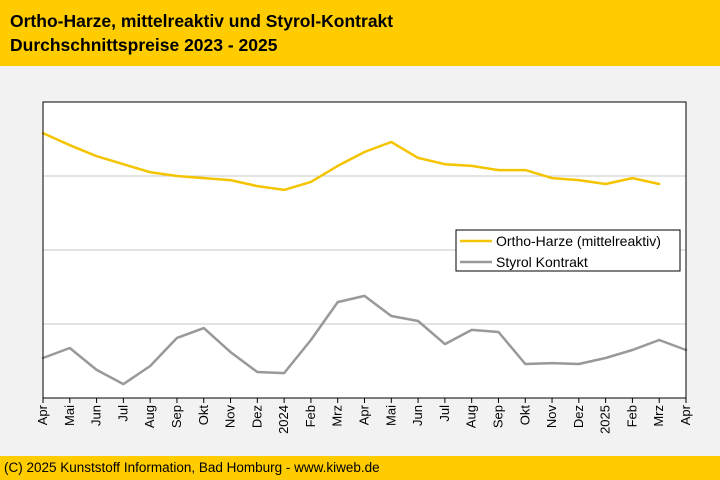 This screenshot has width=720, height=480. Describe the element at coordinates (283, 419) in the screenshot. I see `x-tick-label-9: 2024` at that location.